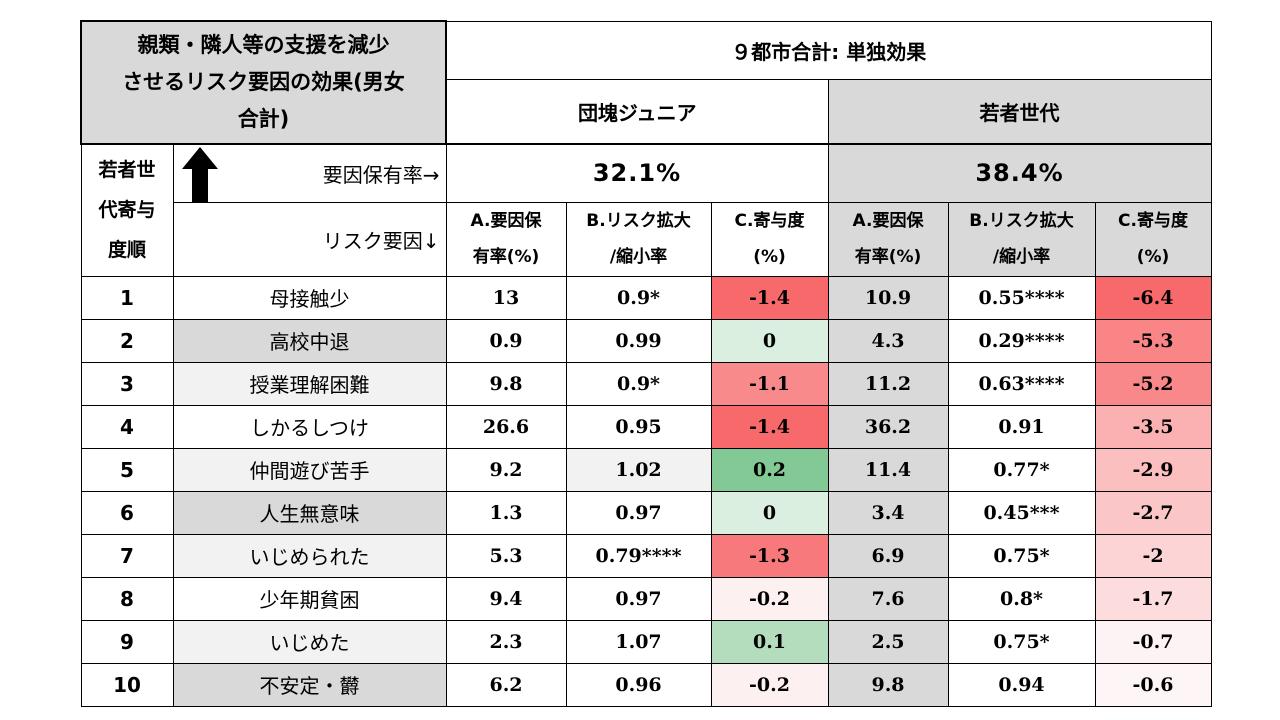 This screenshot has height=720, width=1280. I want to click on value-c-junior: 0.1, so click(769, 641).